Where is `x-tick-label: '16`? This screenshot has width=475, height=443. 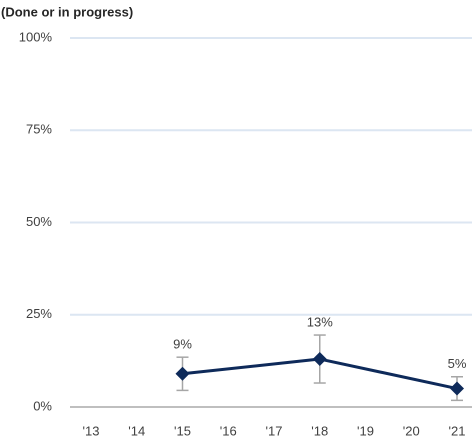 x-tick-label: '16 is located at coordinates (228, 430).